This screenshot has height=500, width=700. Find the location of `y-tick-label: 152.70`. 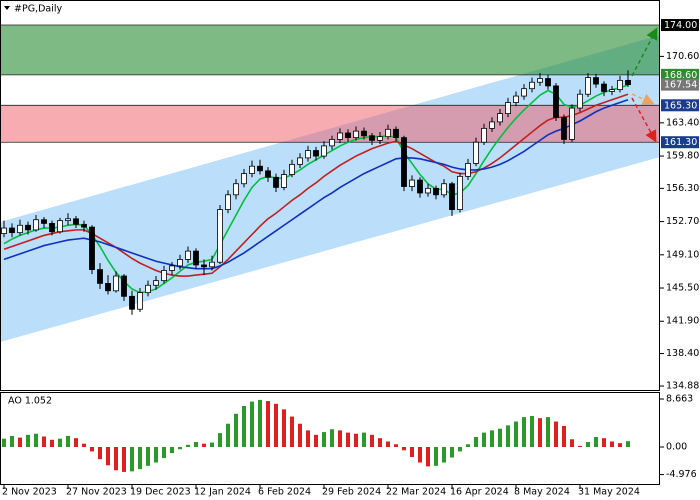

y-tick-label: 152.70 is located at coordinates (682, 221).